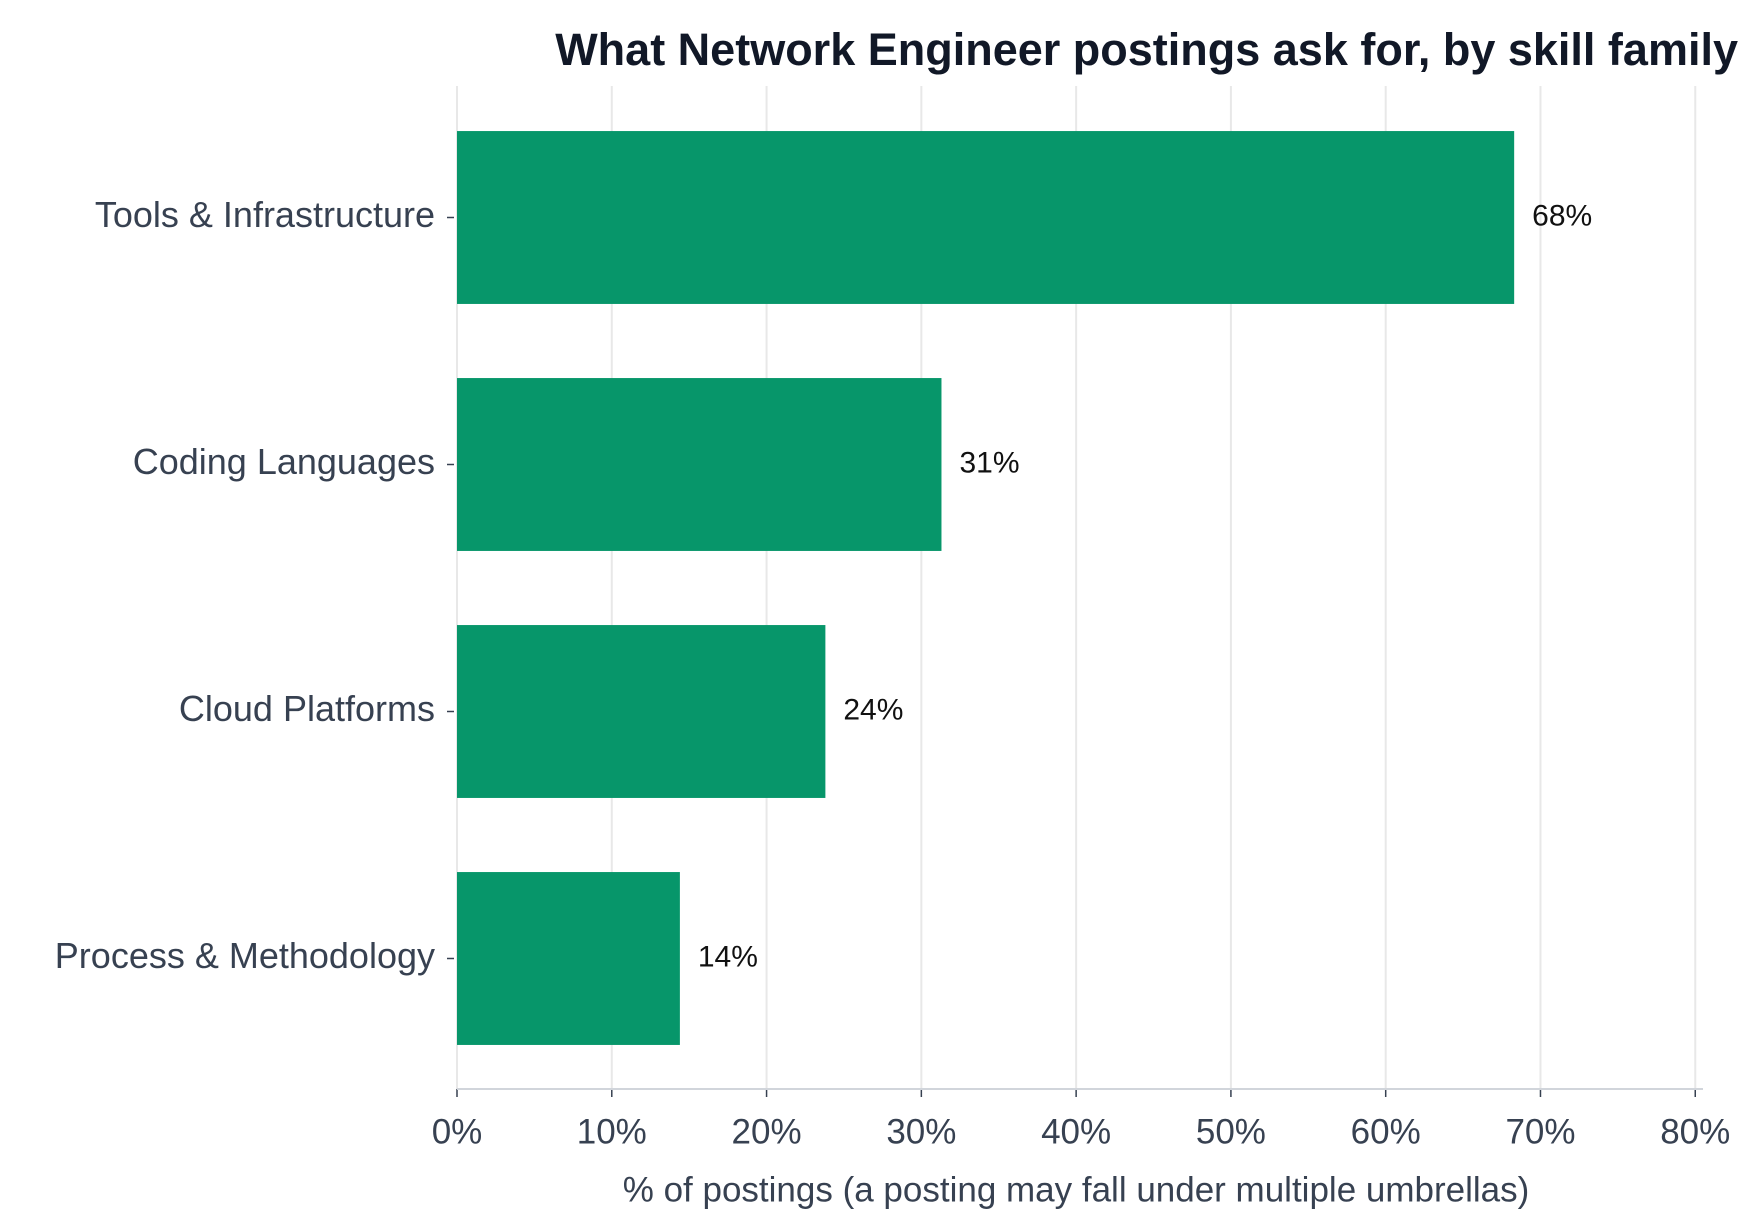 This screenshot has width=1752, height=1227. What do you see at coordinates (1562, 215) in the screenshot?
I see `data-label: 68%` at bounding box center [1562, 215].